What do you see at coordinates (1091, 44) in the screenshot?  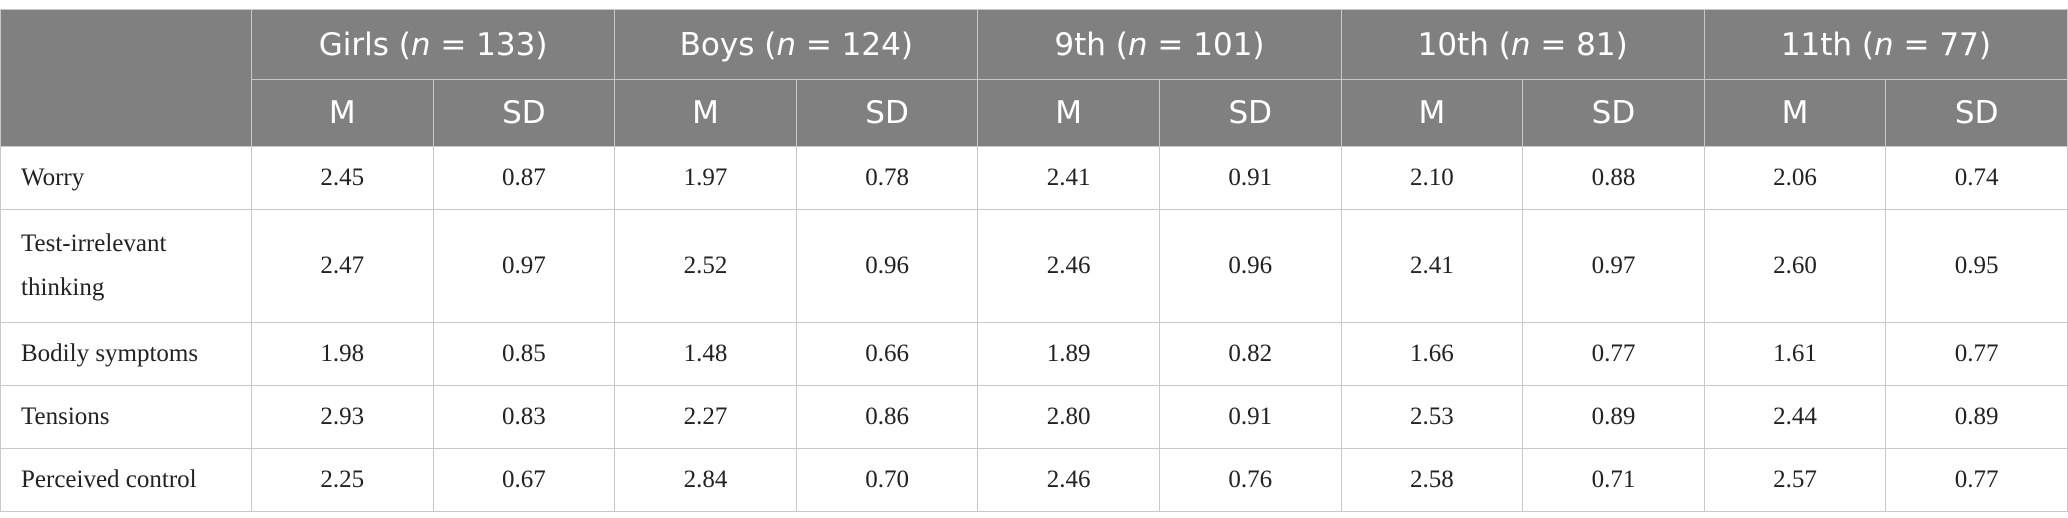 I see `group-label: 9th (` at bounding box center [1091, 44].